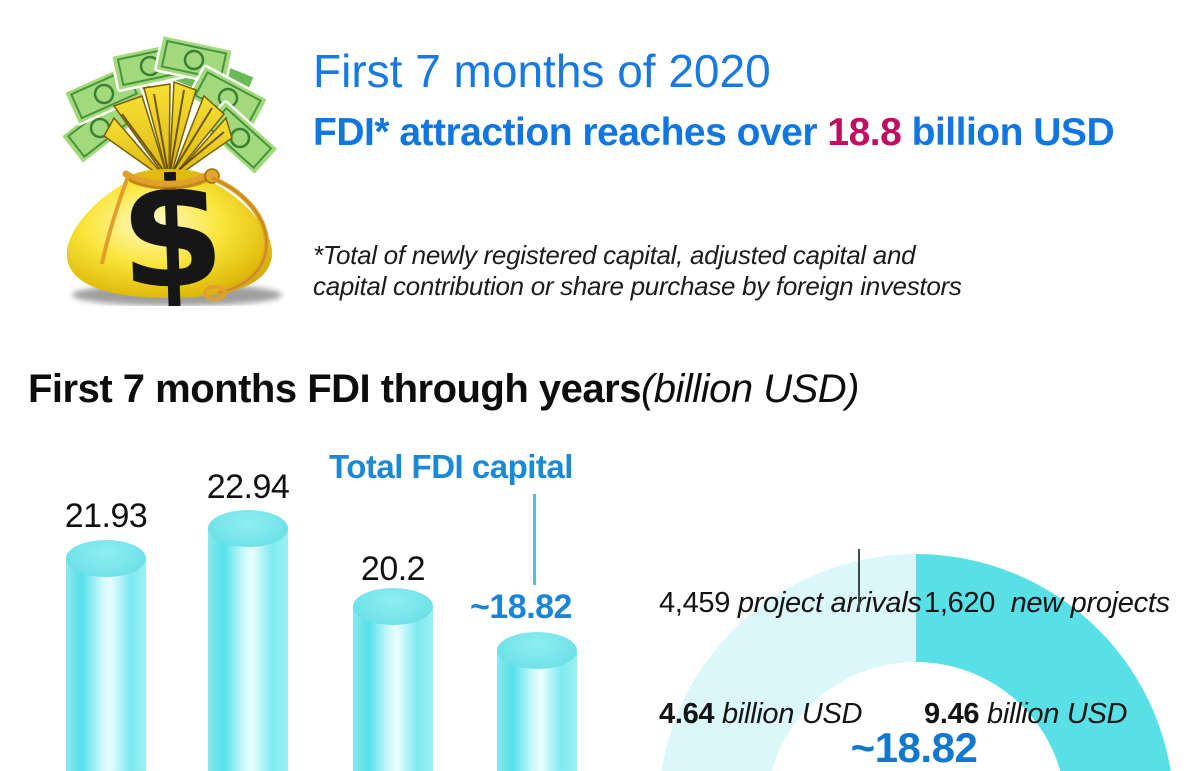  I want to click on money-bag-icon: $, so click(170, 171).